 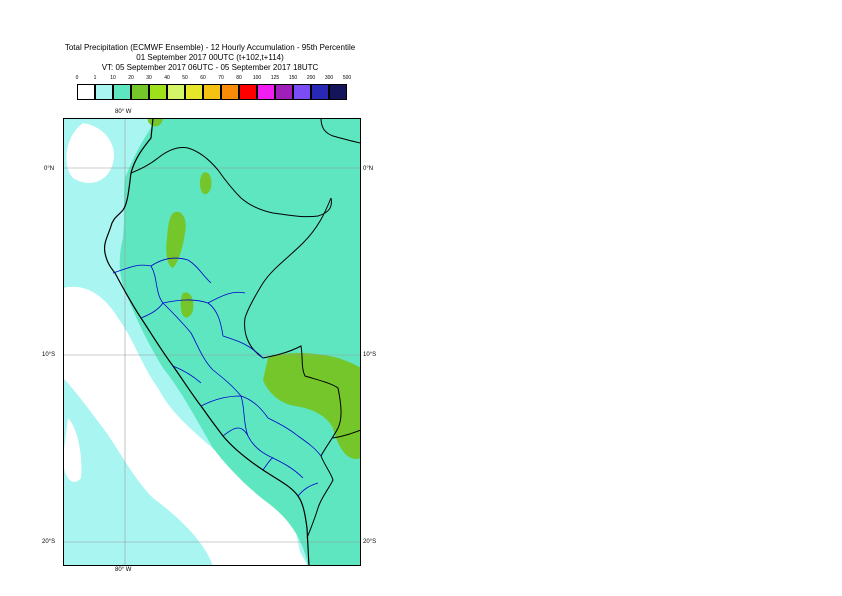 What do you see at coordinates (347, 78) in the screenshot?
I see `legend-tick-label: 500` at bounding box center [347, 78].